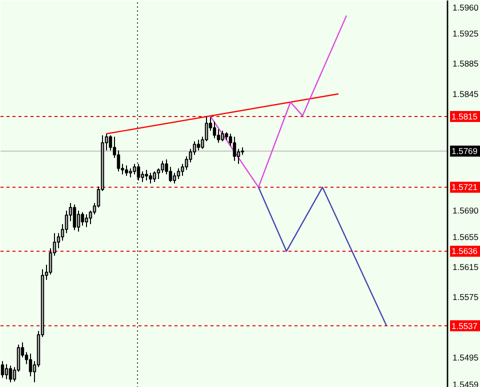 Image resolution: width=480 pixels, height=387 pixels. What do you see at coordinates (465, 267) in the screenshot?
I see `y-tick-label: 1.5615` at bounding box center [465, 267].